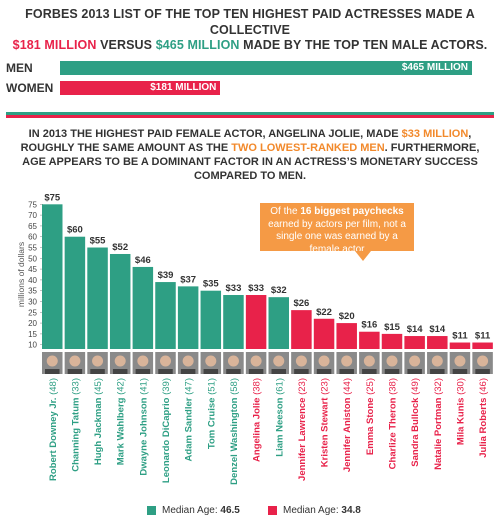  What do you see at coordinates (347, 316) in the screenshot?
I see `bar-value-label: $20` at bounding box center [347, 316].